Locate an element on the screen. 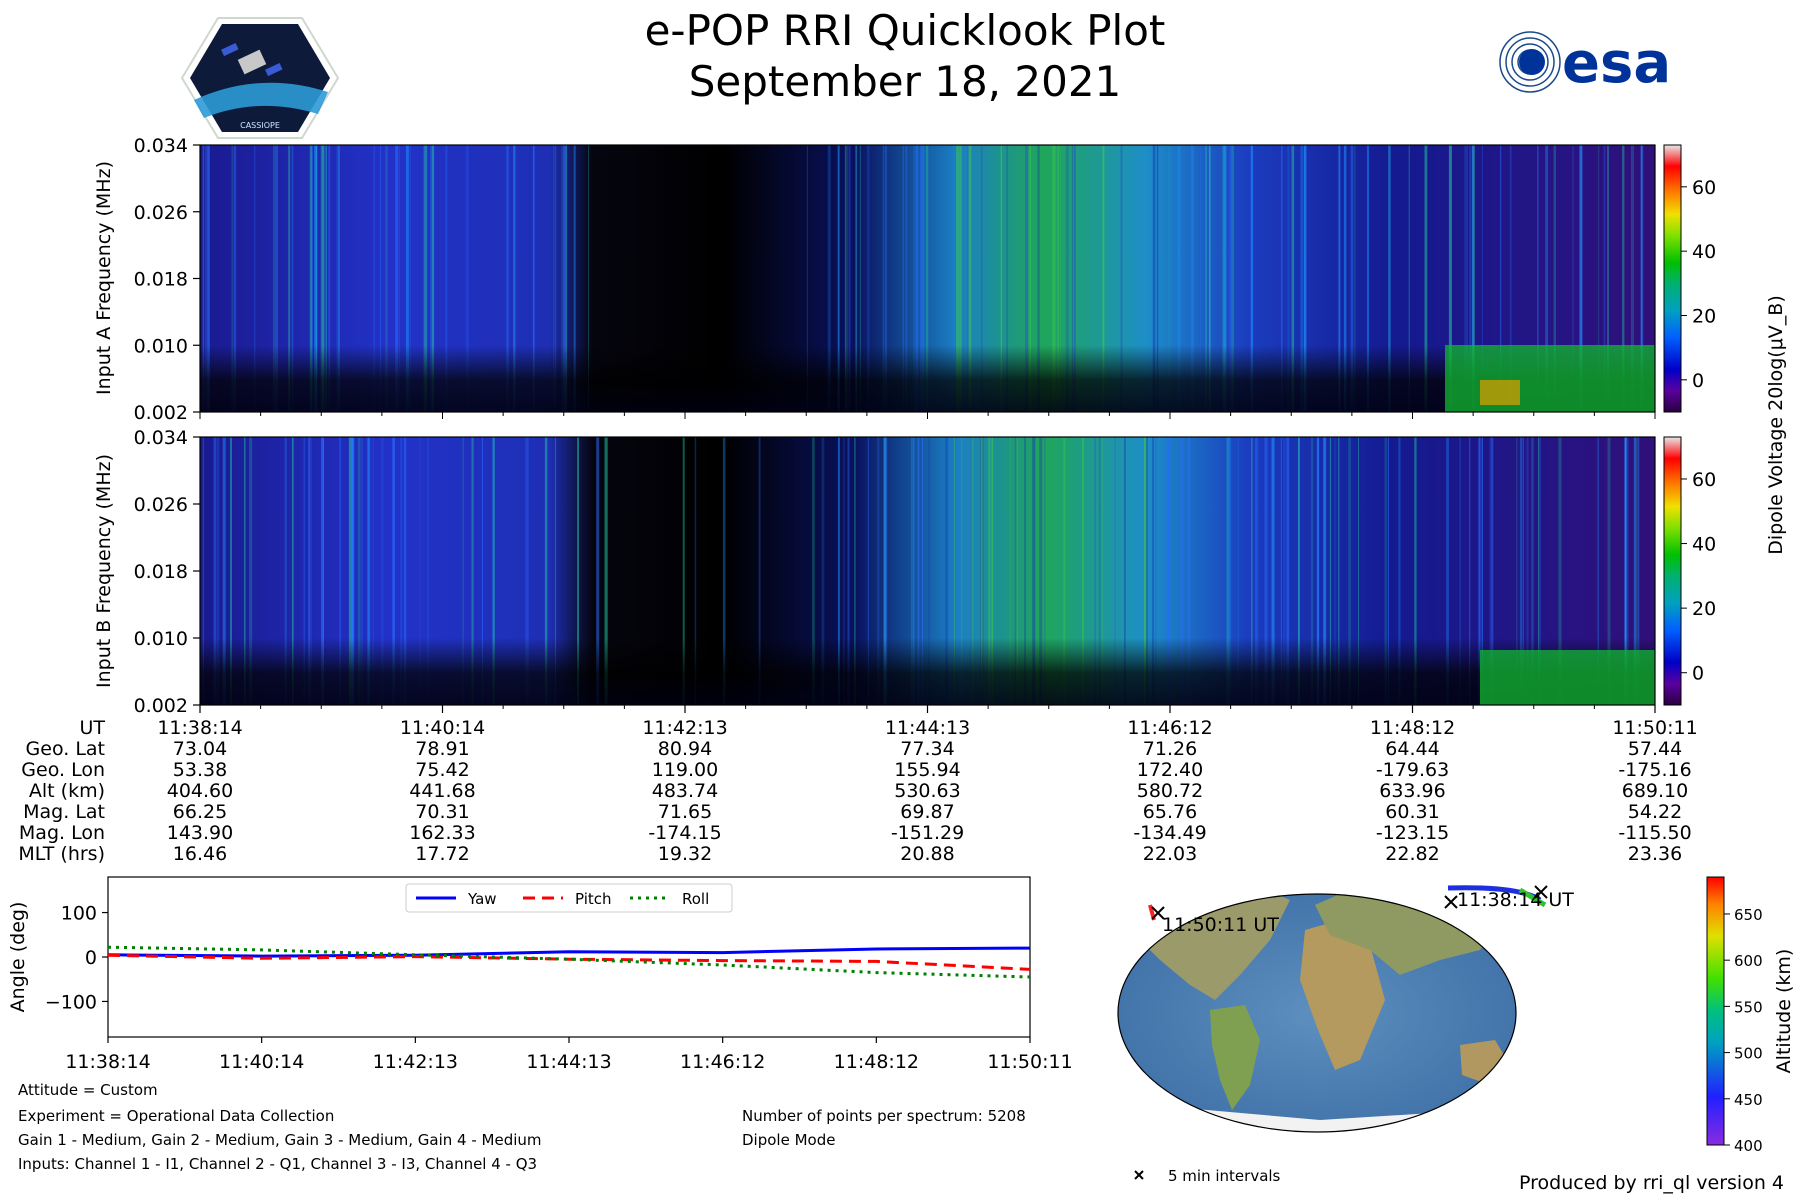  y-tick-label: 0.010 is located at coordinates (161, 639).